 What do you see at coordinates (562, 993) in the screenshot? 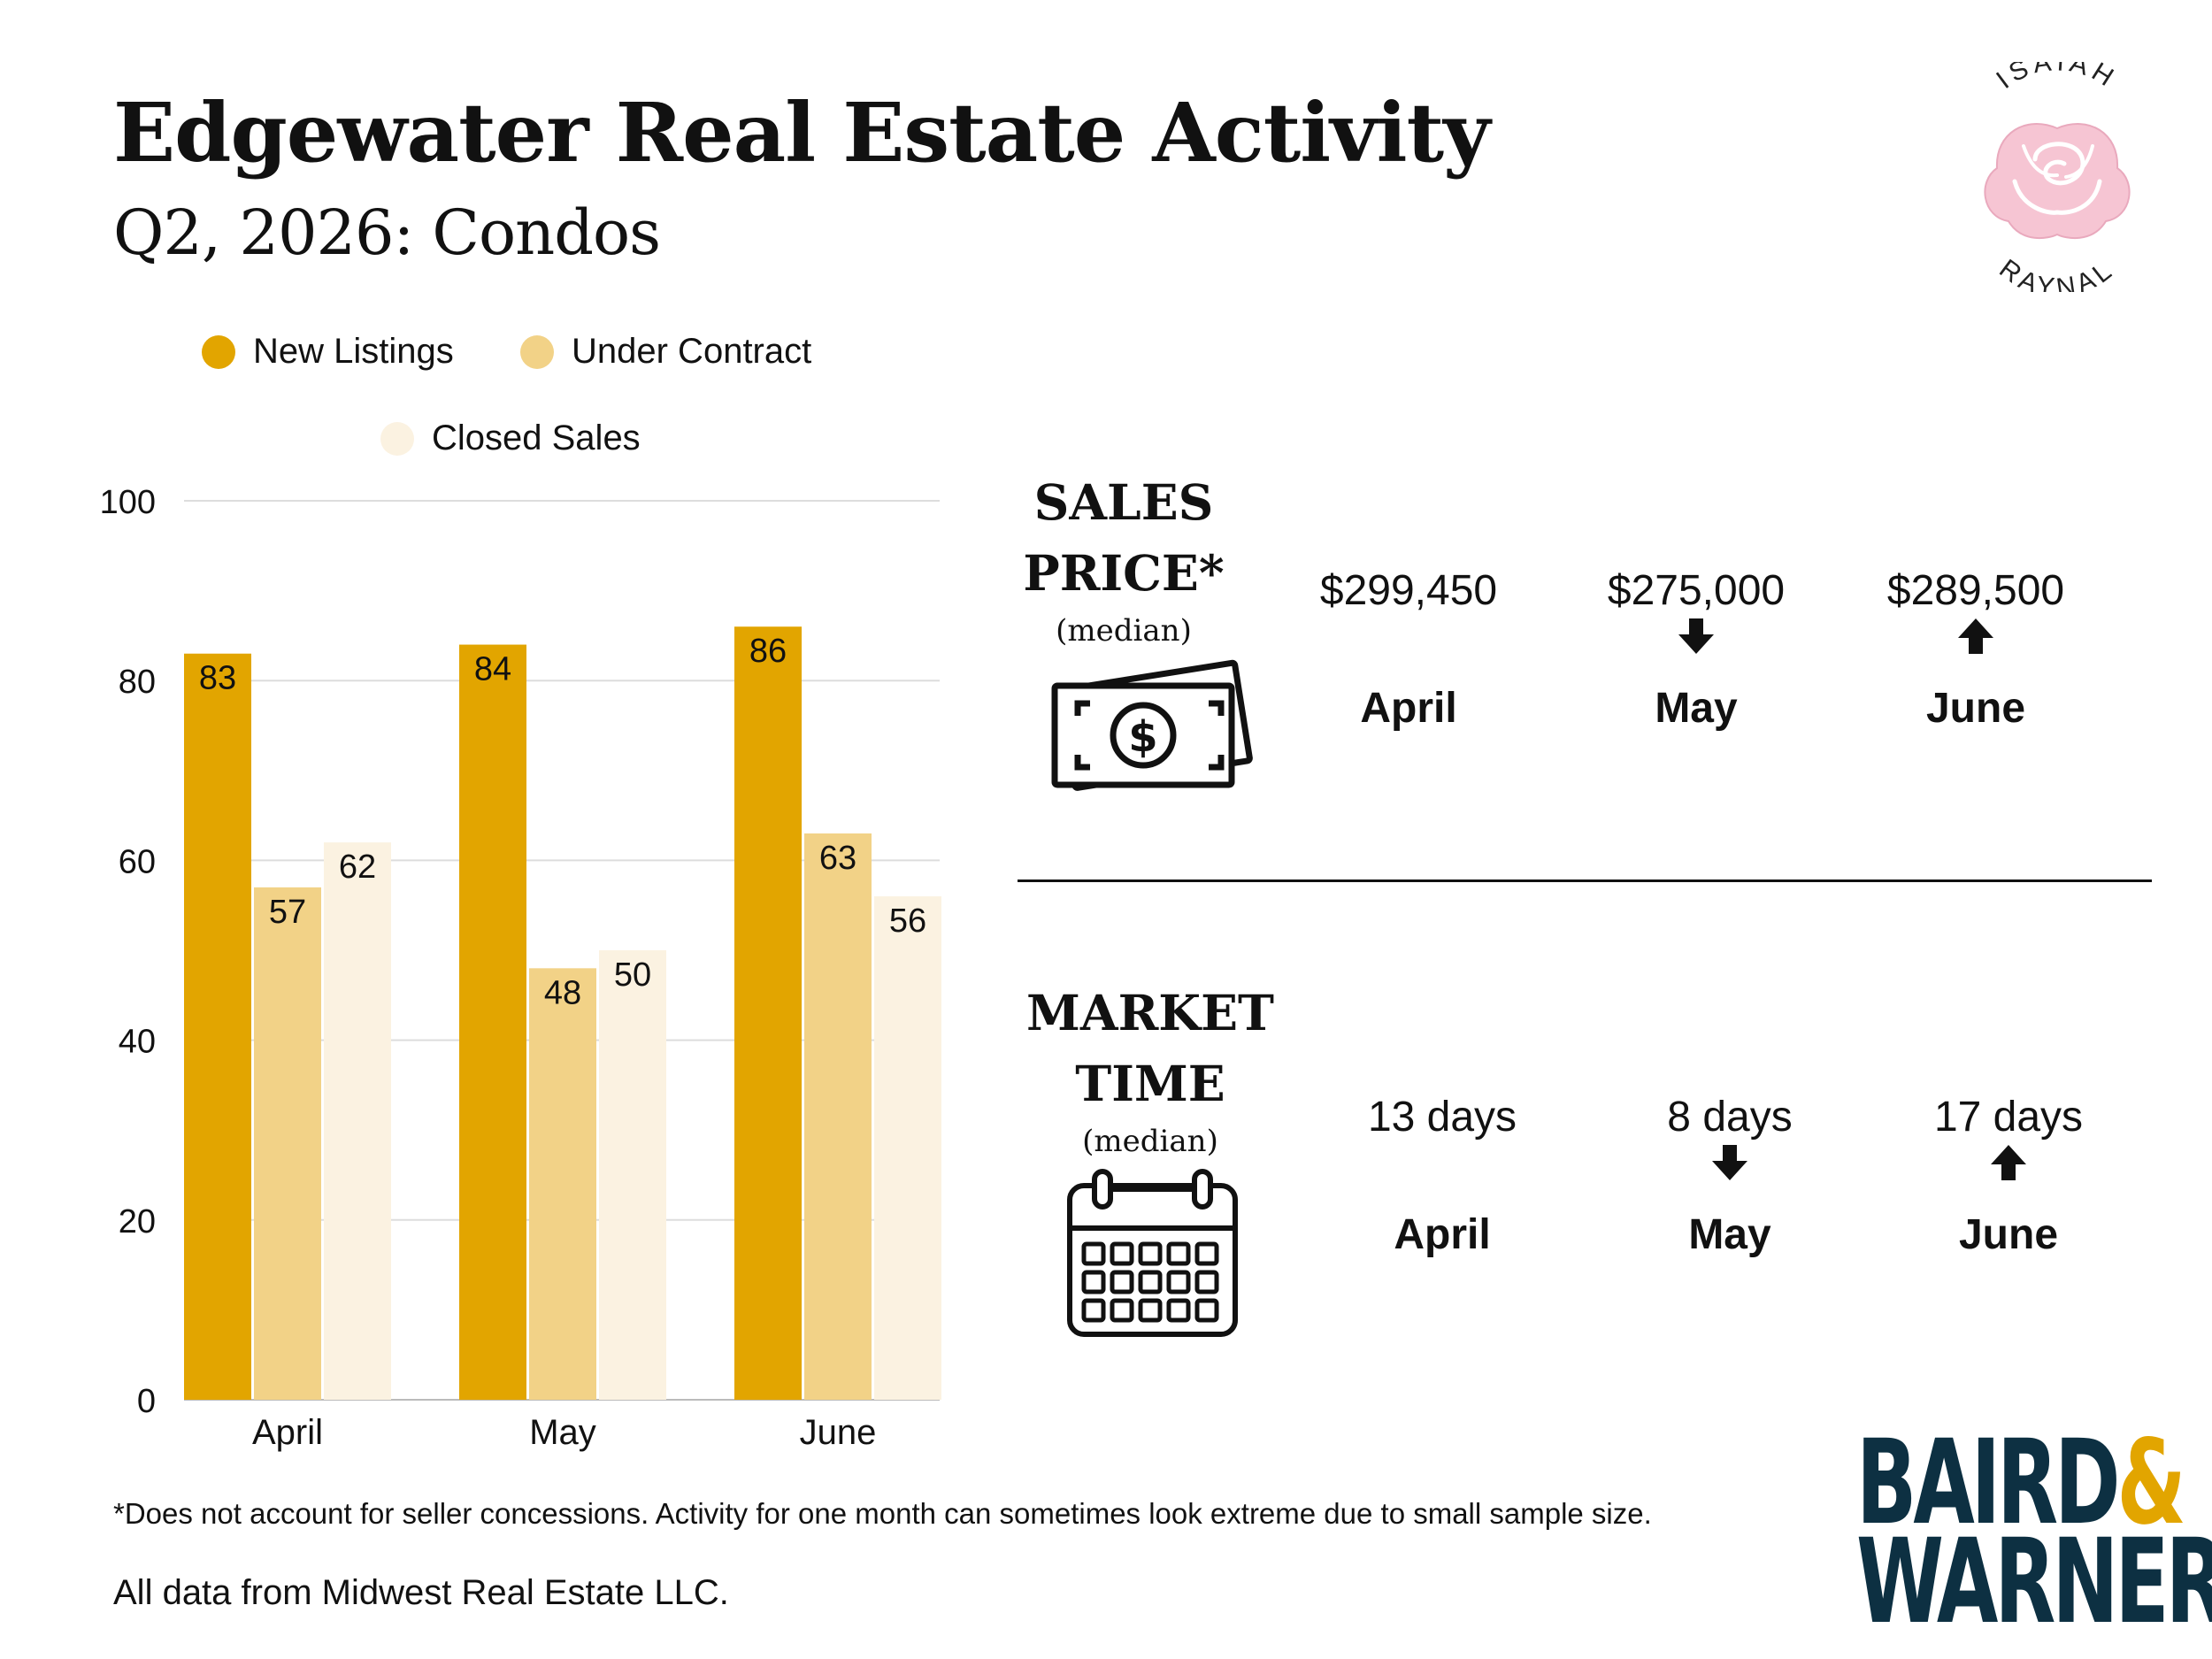
I see `bar-data-label: 48` at bounding box center [562, 993].